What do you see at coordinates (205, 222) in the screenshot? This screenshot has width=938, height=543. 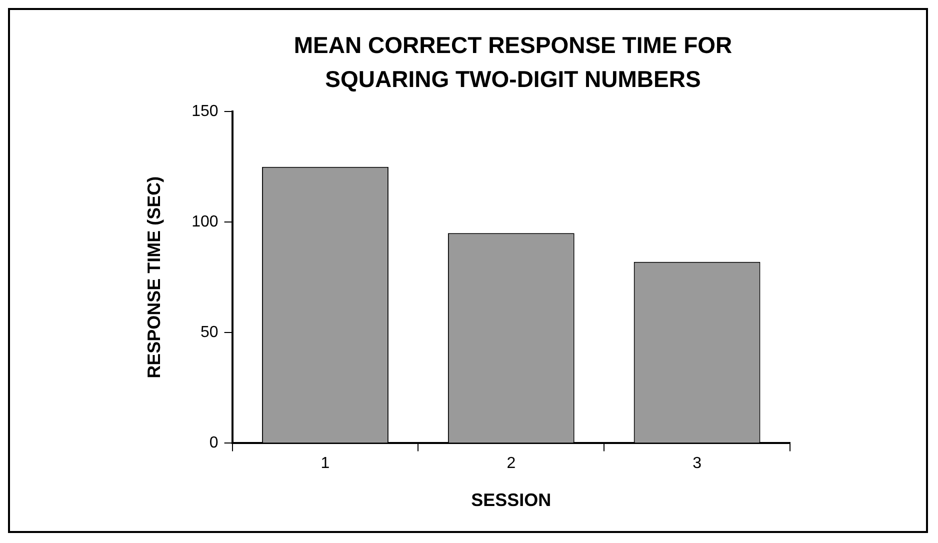 I see `y-tick-label: 100` at bounding box center [205, 222].